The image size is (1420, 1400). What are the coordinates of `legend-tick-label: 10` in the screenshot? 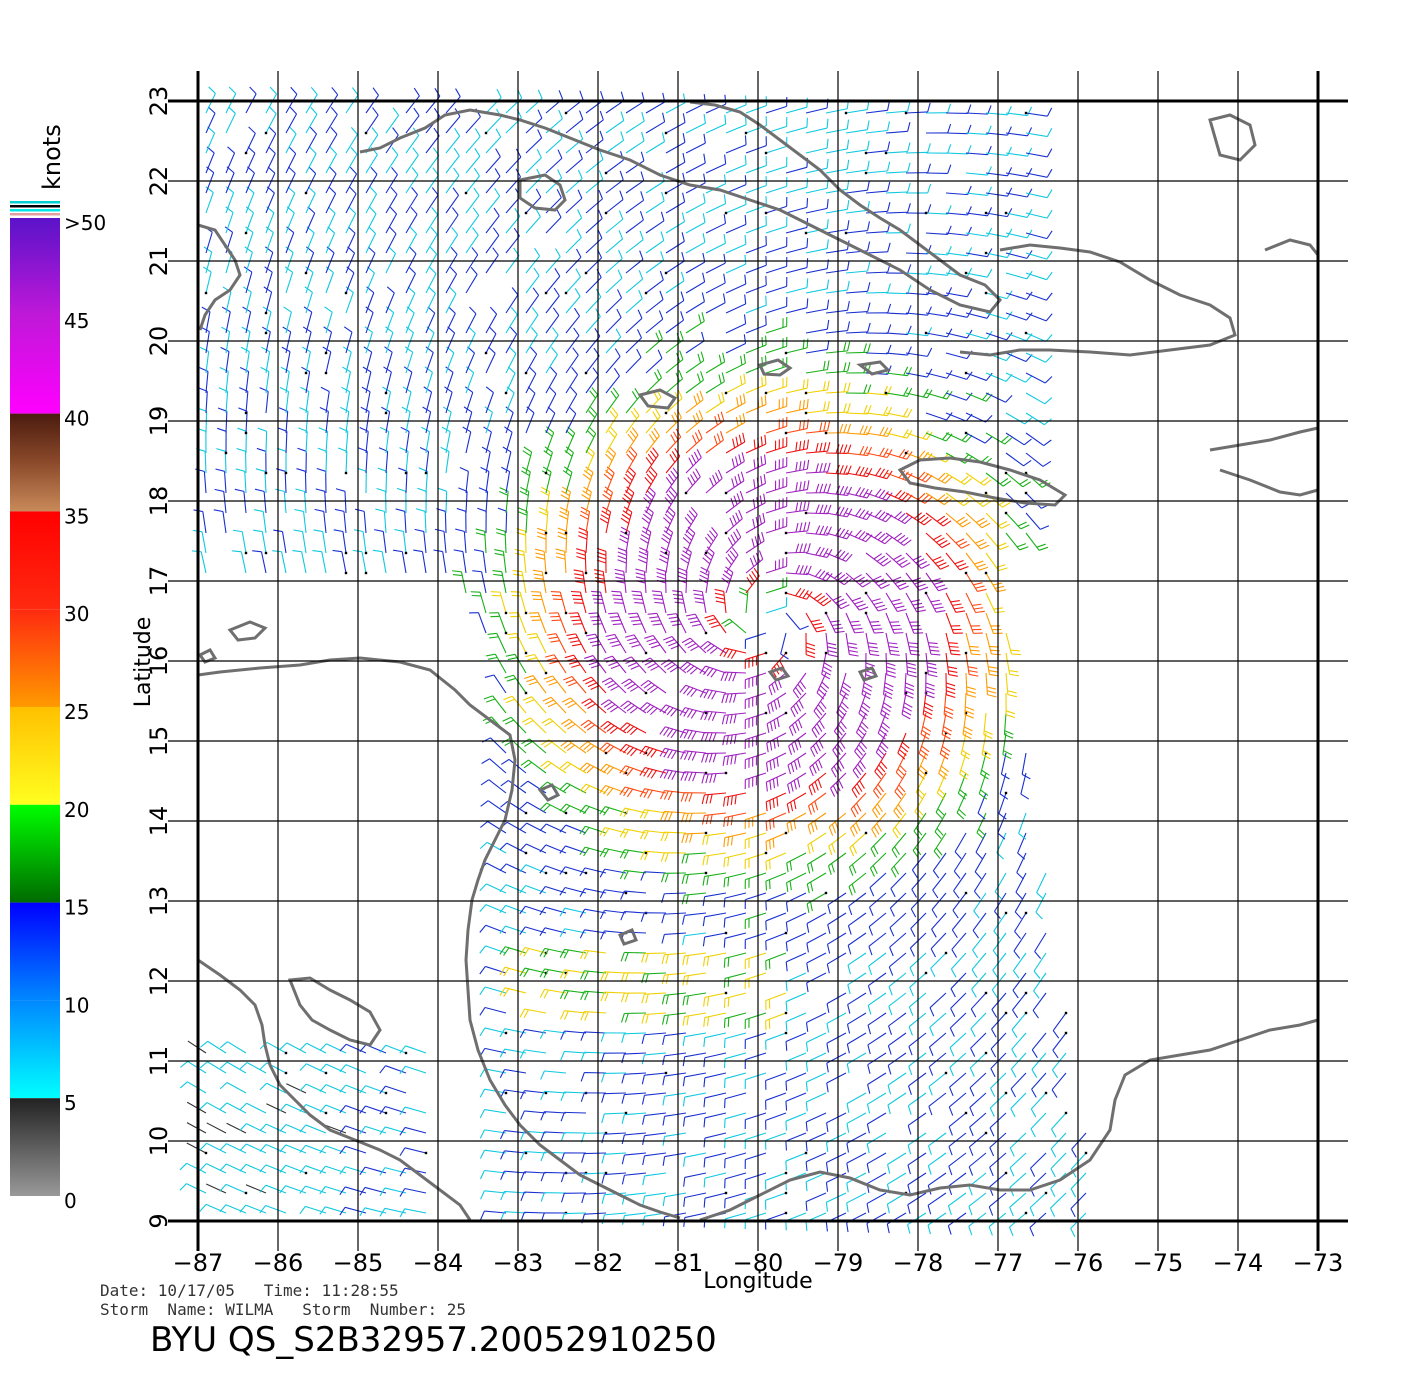 It's located at (76, 1005).